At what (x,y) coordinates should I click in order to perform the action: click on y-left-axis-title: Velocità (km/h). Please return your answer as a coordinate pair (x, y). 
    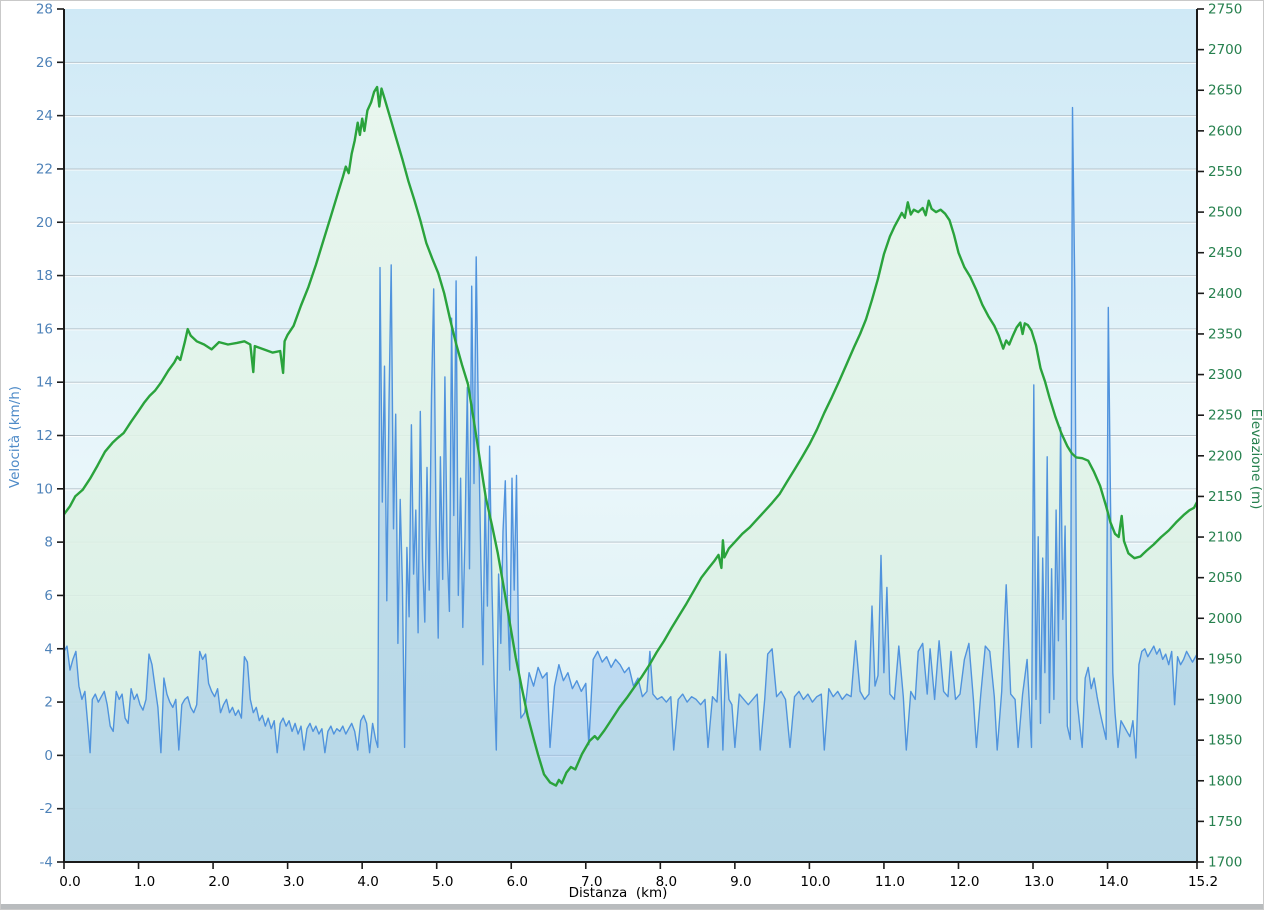
    Looking at the image, I should click on (15, 437).